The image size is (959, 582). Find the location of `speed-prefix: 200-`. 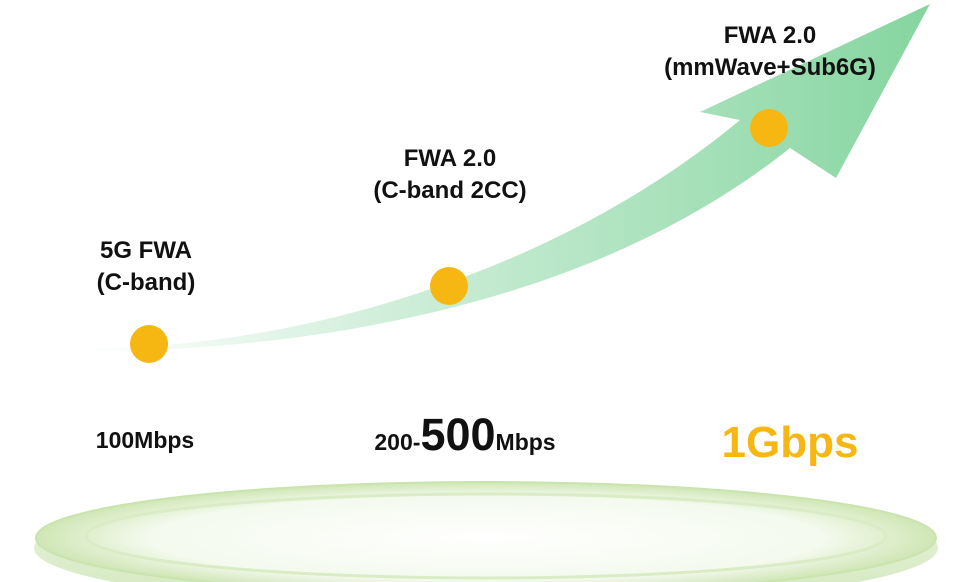

speed-prefix: 200- is located at coordinates (397, 442).